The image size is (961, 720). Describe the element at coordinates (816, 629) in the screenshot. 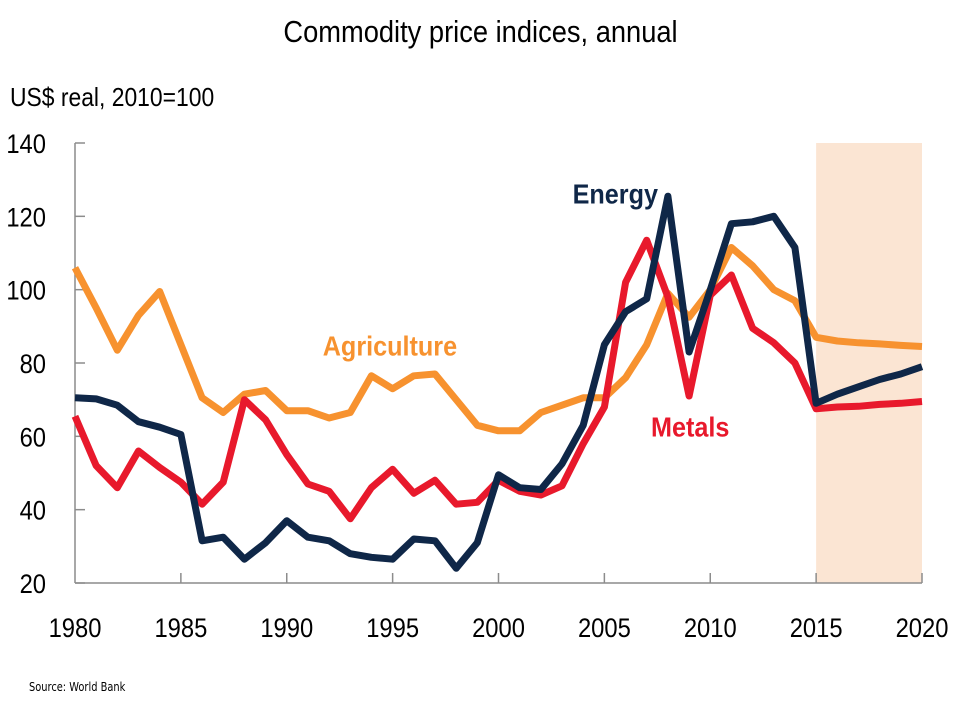

I see `x-tick-label: 2015` at that location.